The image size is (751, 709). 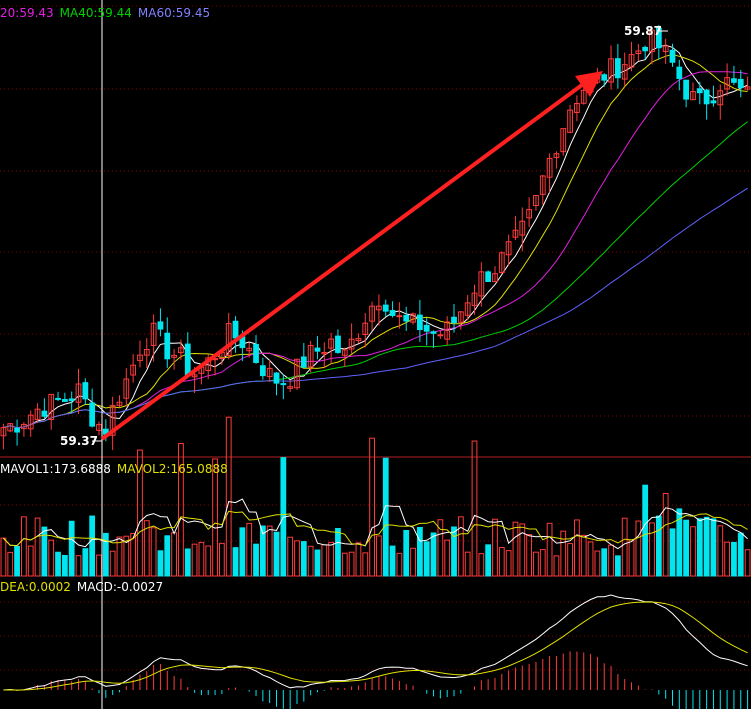 I want to click on mavol1-line, so click(x=375, y=524).